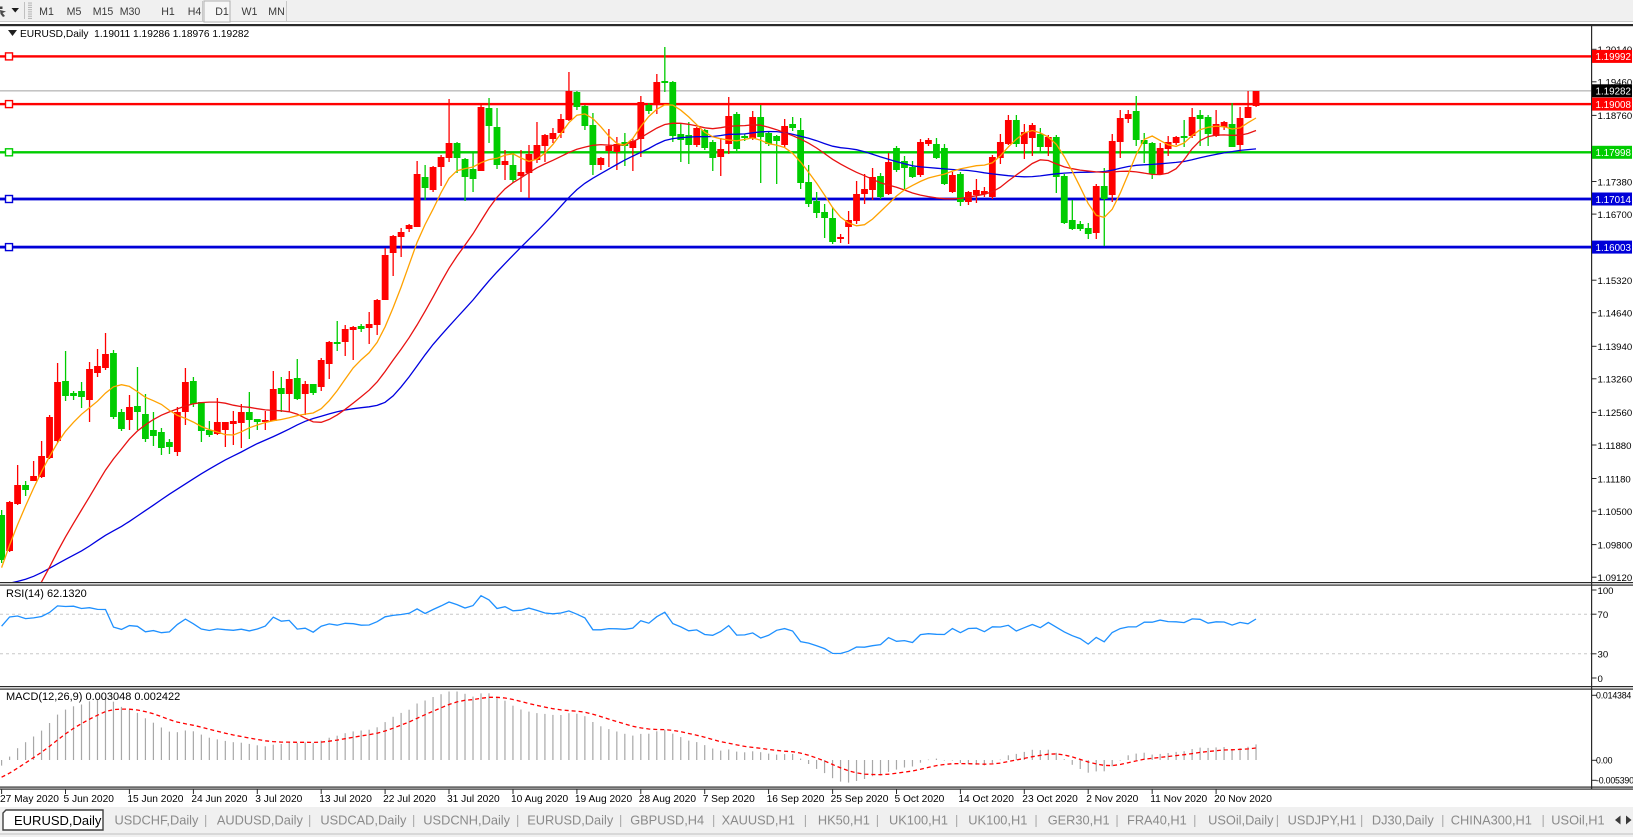 The image size is (1633, 837). Describe the element at coordinates (1614, 200) in the screenshot. I see `svg-text: 1.17014` at that location.